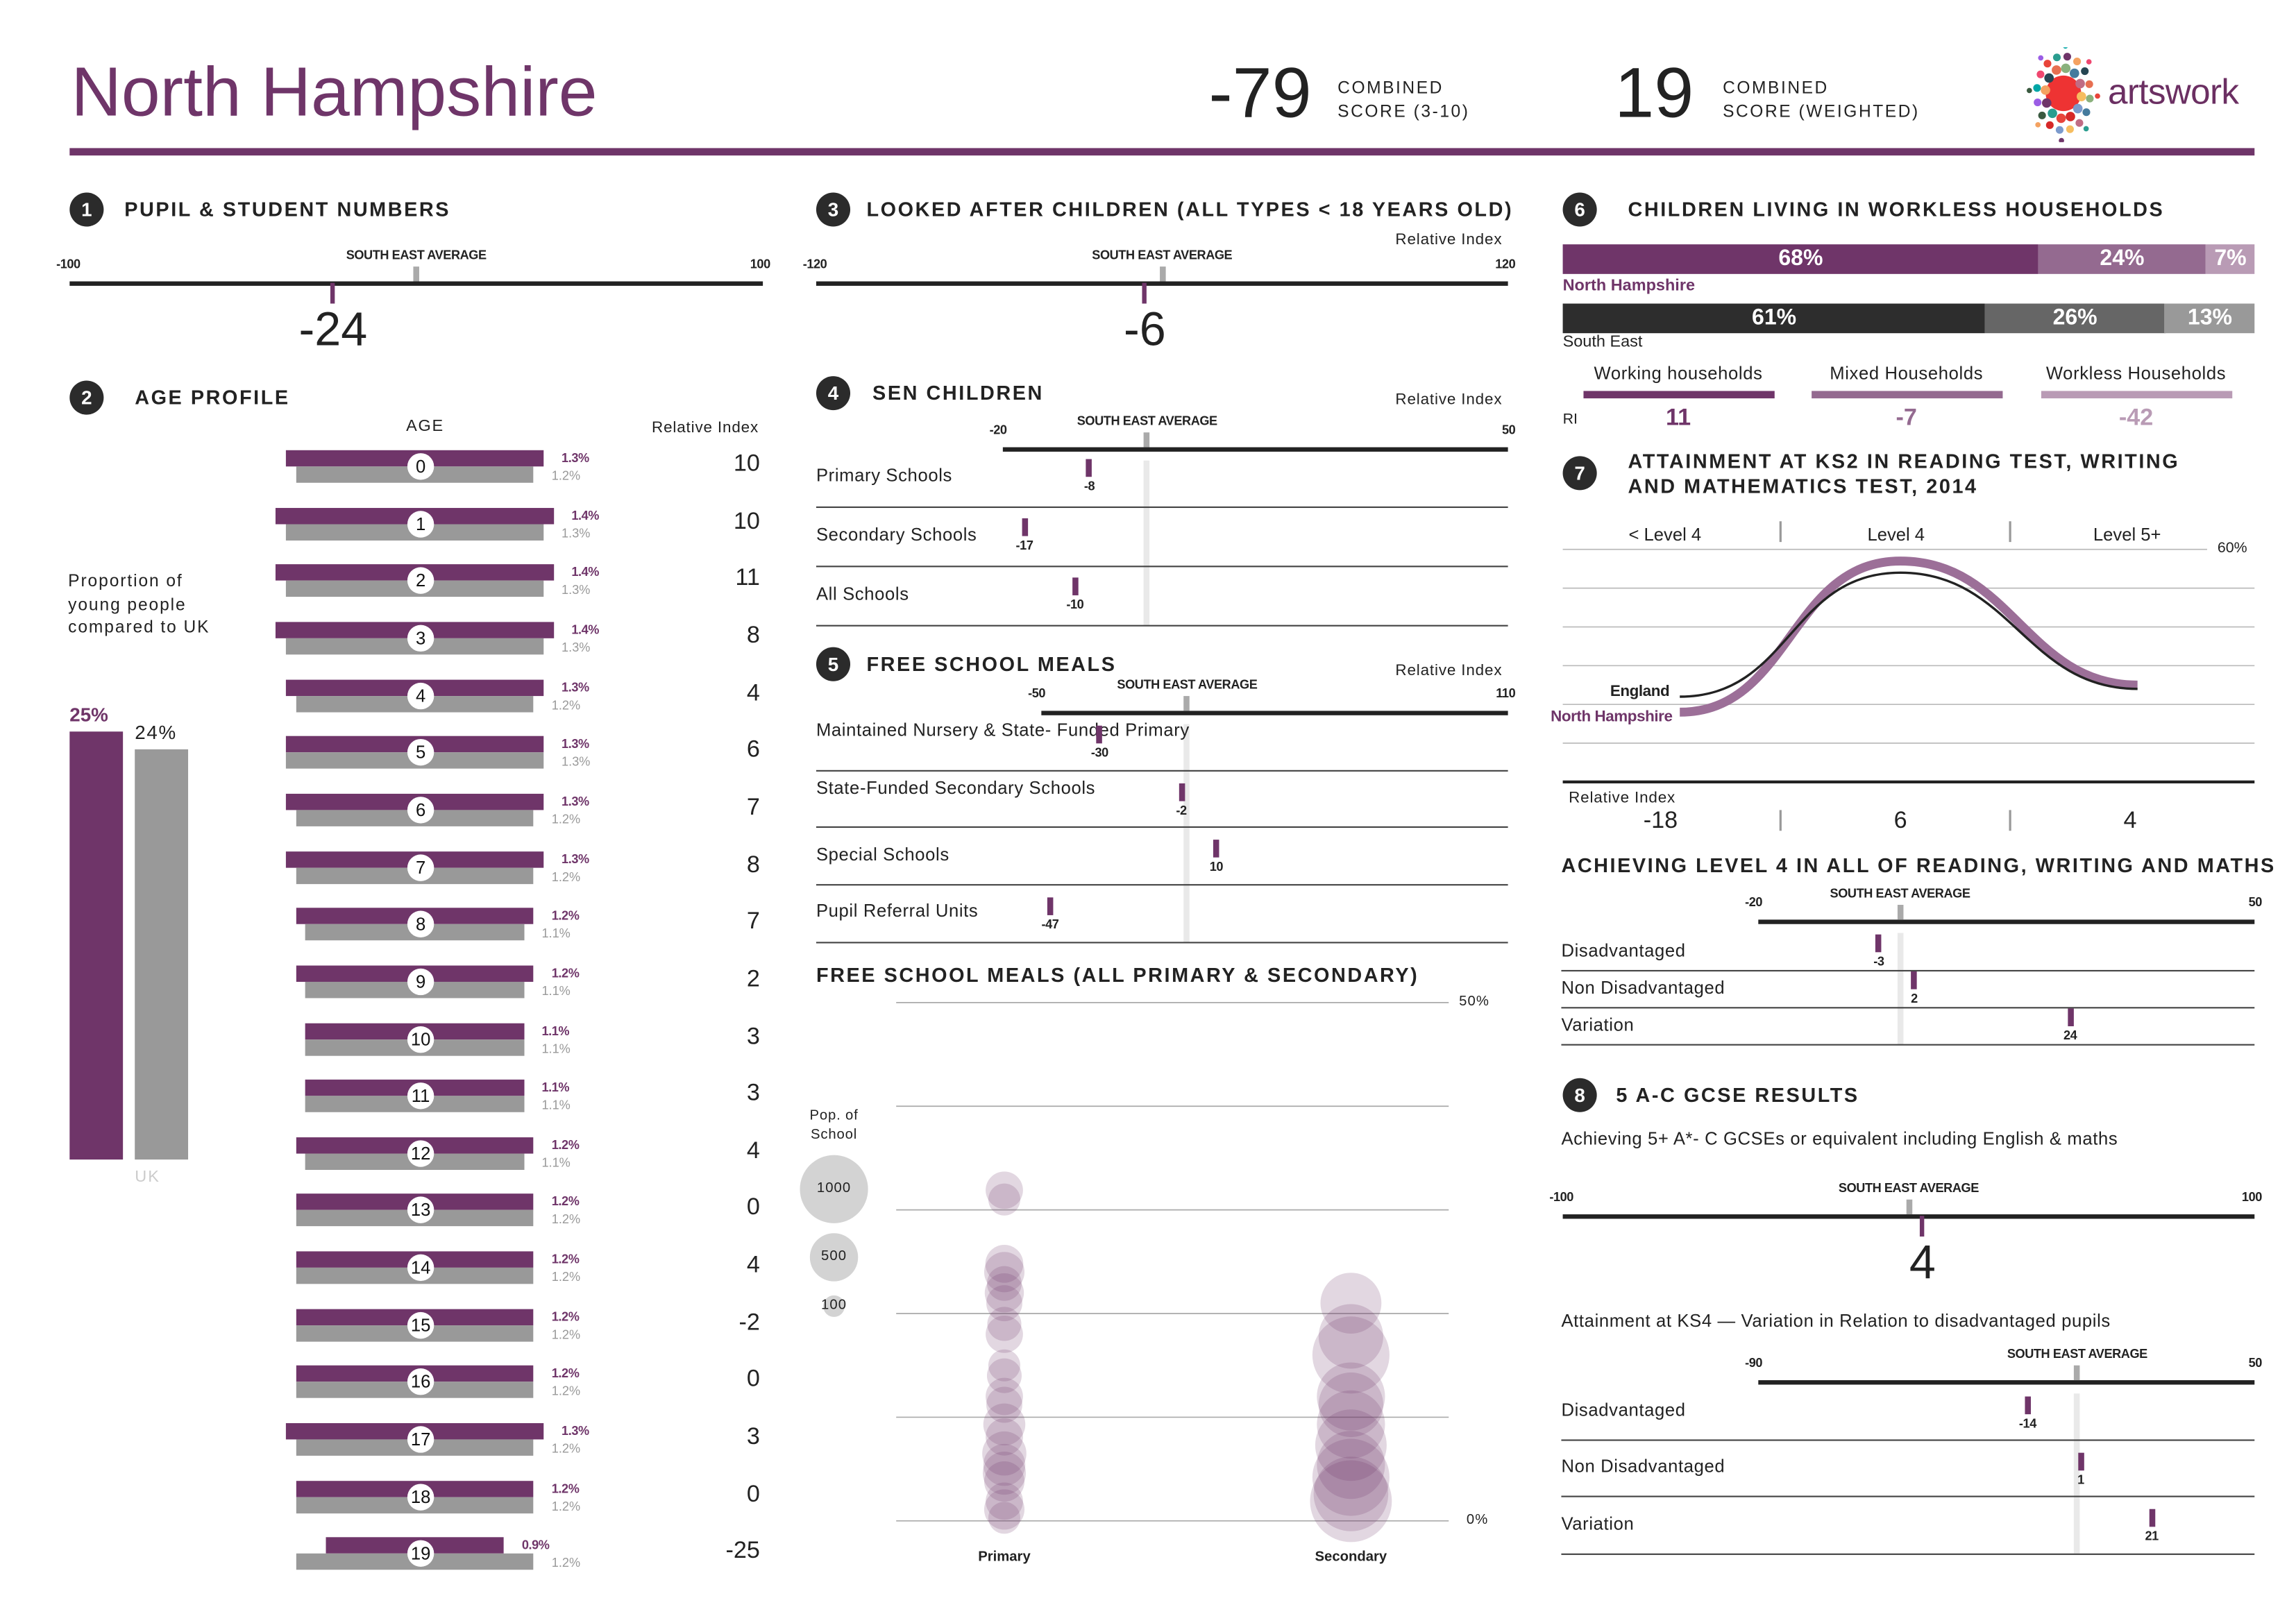 The width and height of the screenshot is (2296, 1623). Describe the element at coordinates (535, 1546) in the screenshot. I see `age-local-pct: 0.9%` at that location.